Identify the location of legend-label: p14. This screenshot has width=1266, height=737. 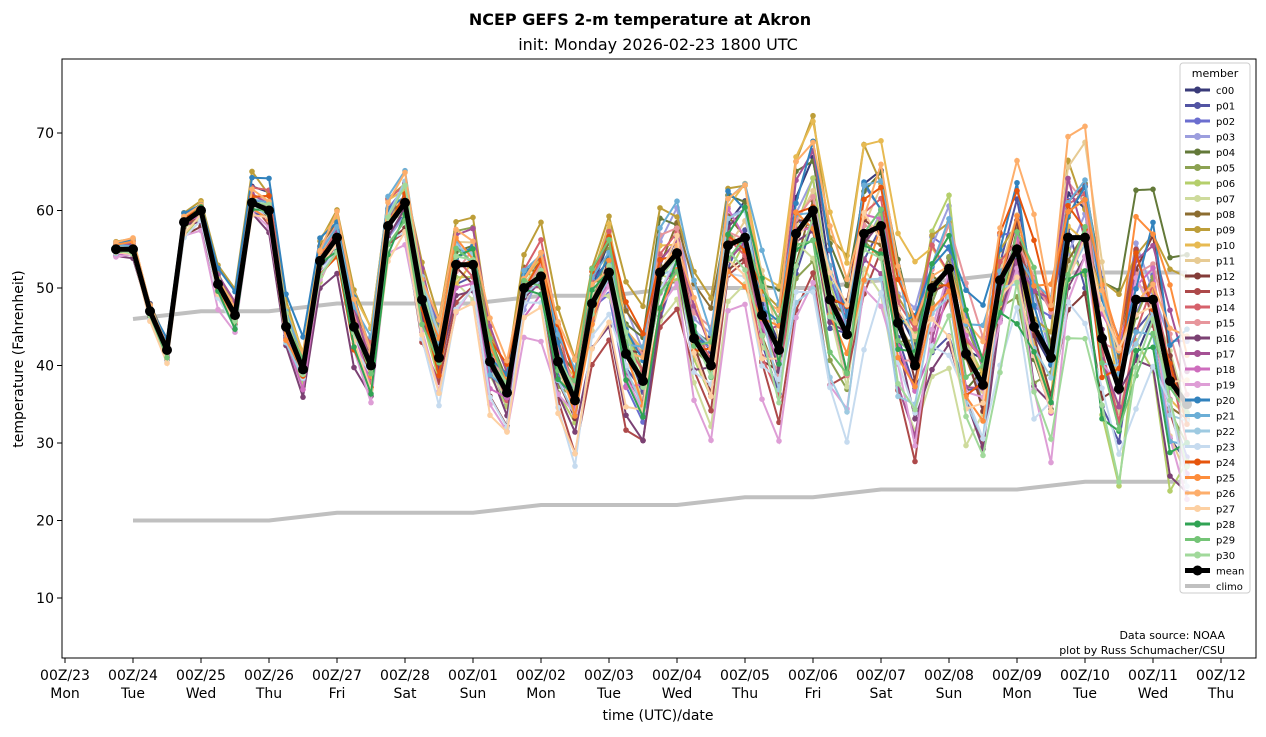
(1225, 308).